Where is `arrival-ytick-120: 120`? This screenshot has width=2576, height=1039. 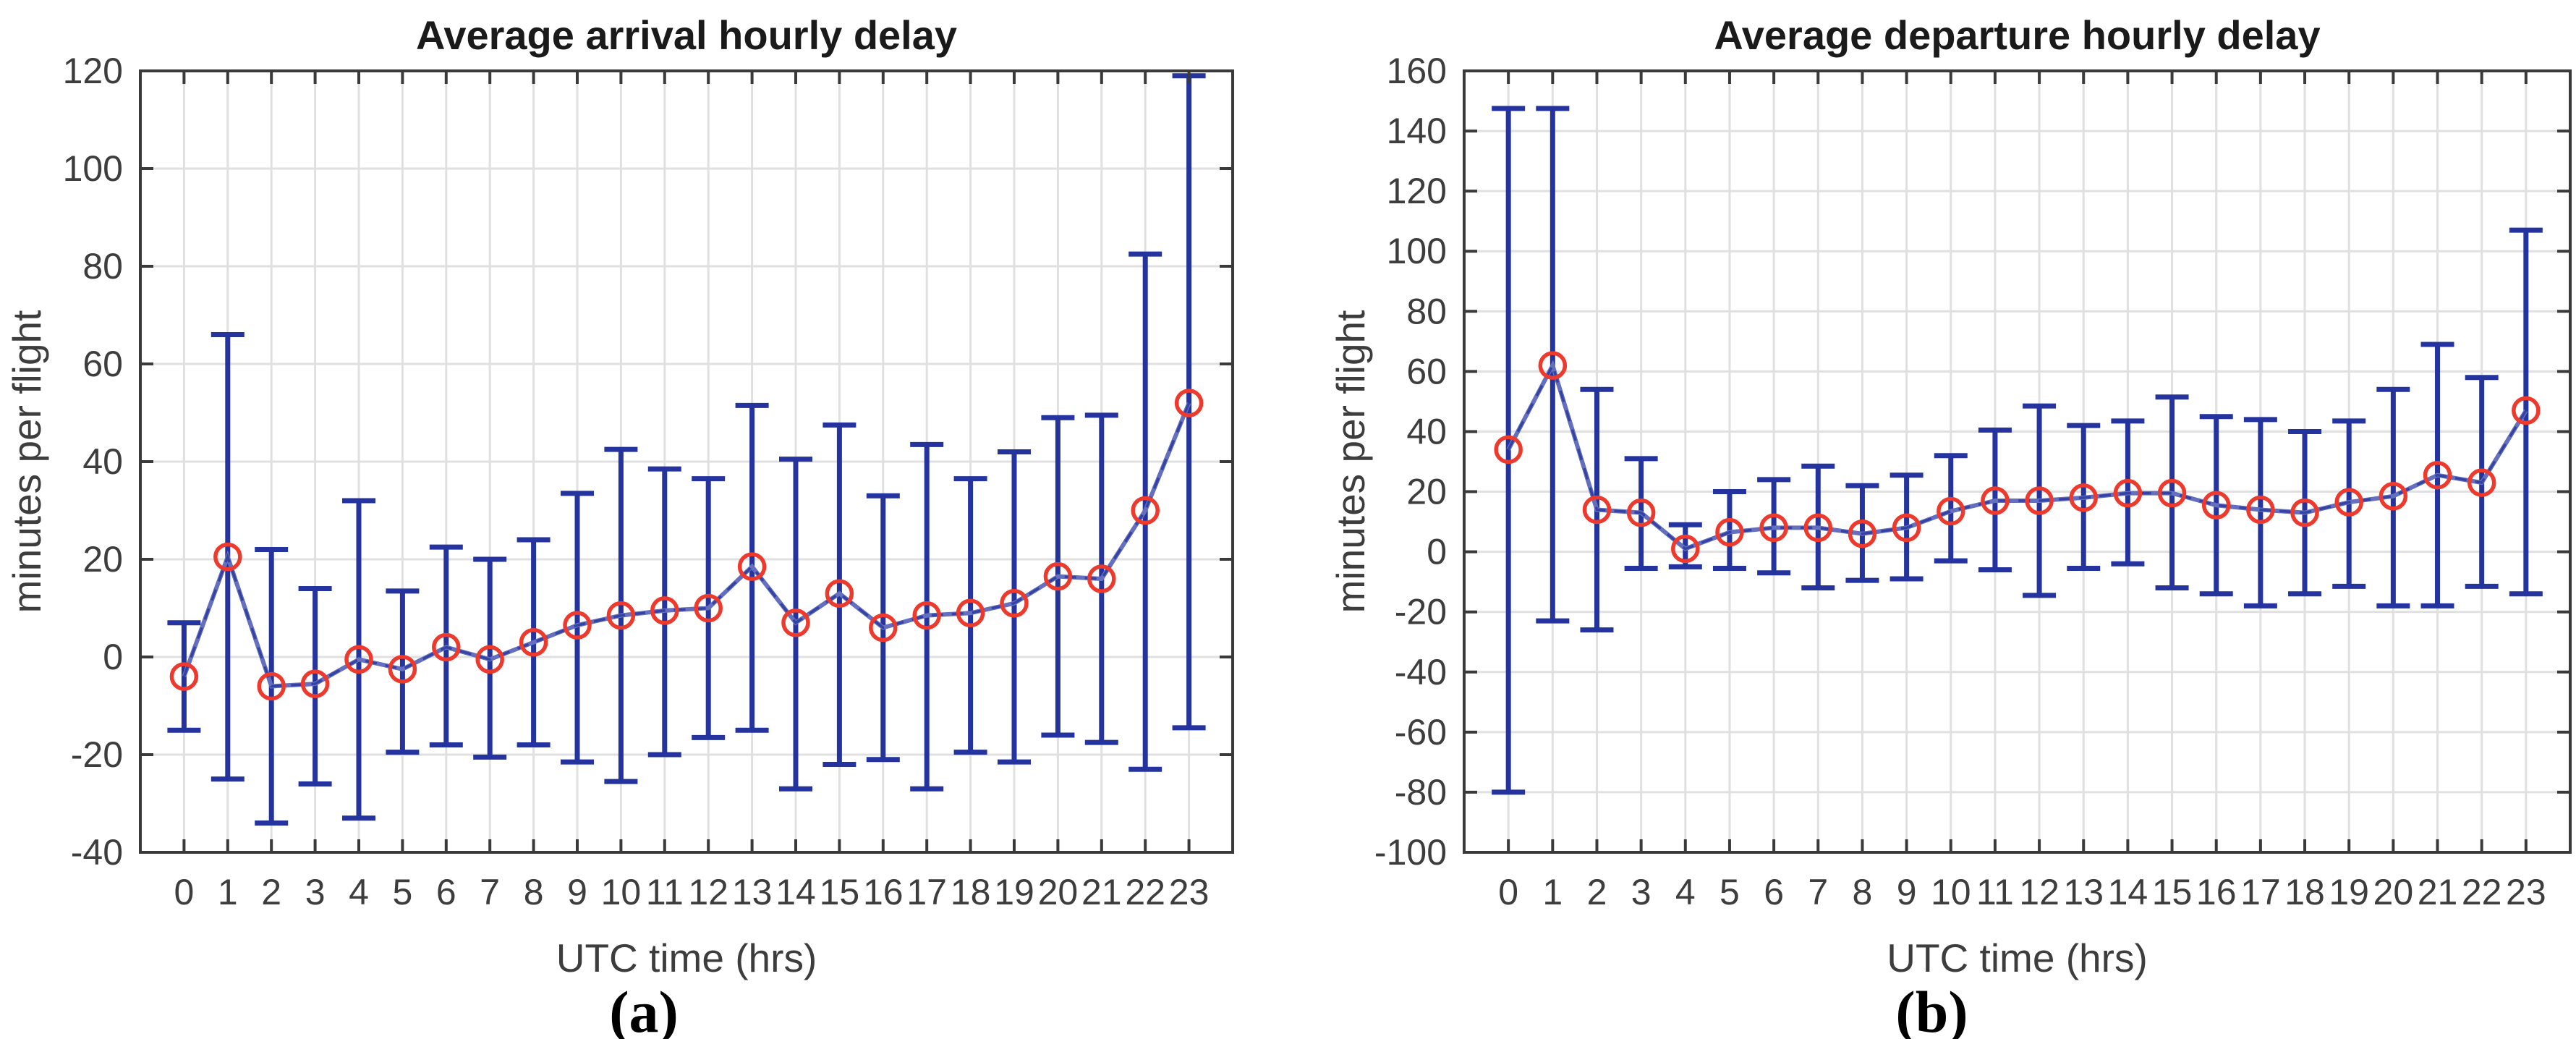 arrival-ytick-120: 120 is located at coordinates (93, 71).